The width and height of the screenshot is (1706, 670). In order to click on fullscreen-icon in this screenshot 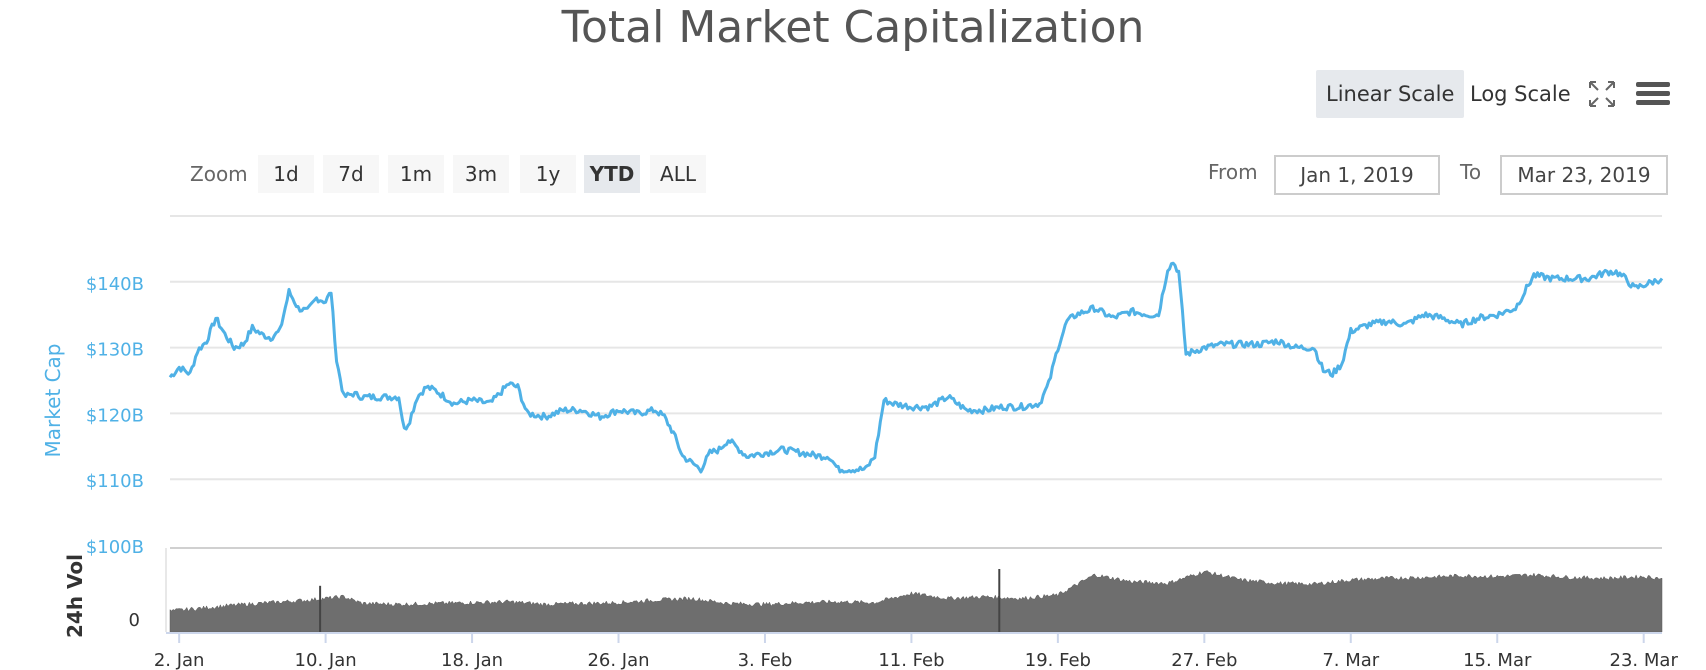, I will do `click(1602, 94)`.